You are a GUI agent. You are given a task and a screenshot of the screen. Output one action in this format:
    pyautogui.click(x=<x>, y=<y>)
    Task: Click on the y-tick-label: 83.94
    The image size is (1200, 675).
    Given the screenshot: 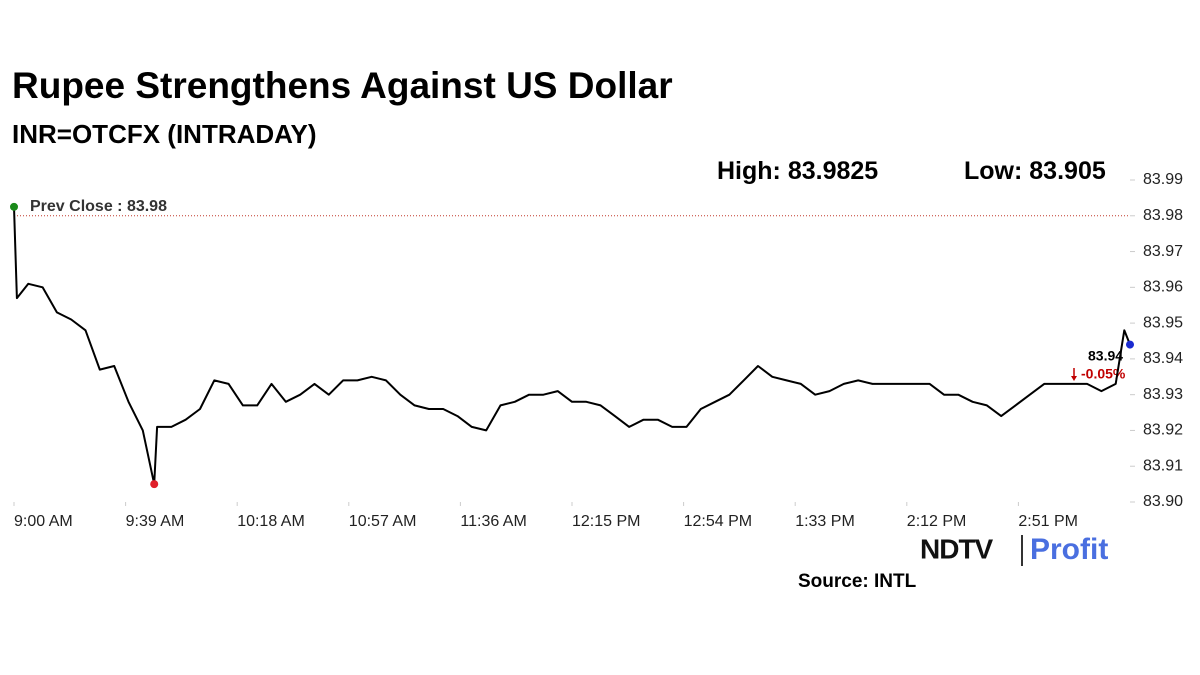 What is the action you would take?
    pyautogui.click(x=1163, y=358)
    